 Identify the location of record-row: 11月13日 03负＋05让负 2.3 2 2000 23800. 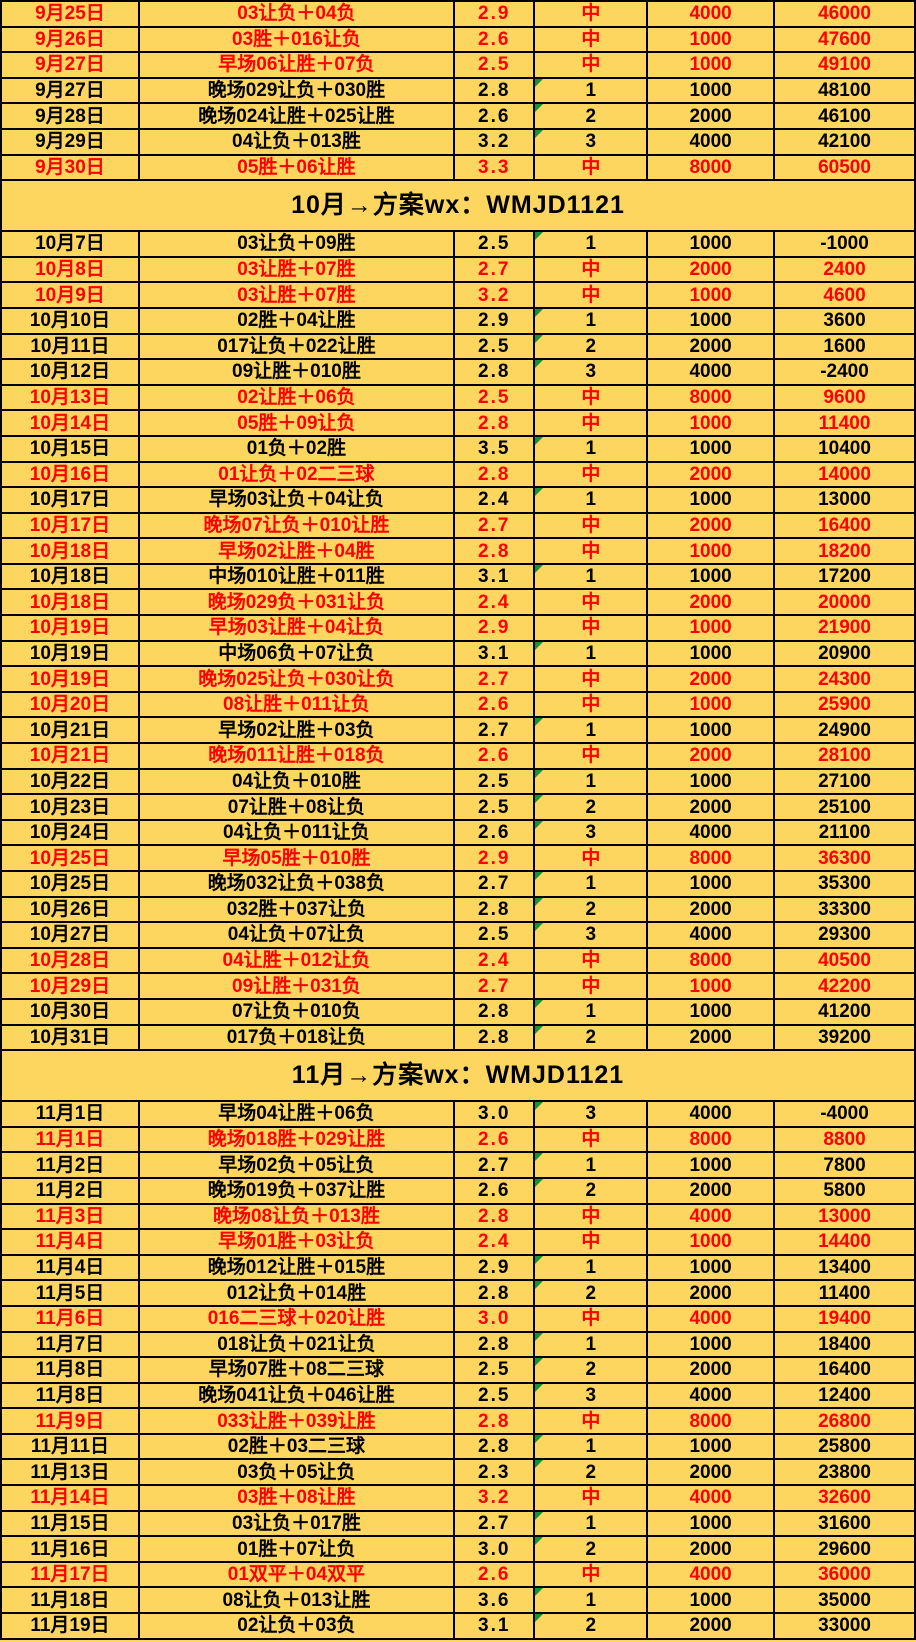
(458, 1472).